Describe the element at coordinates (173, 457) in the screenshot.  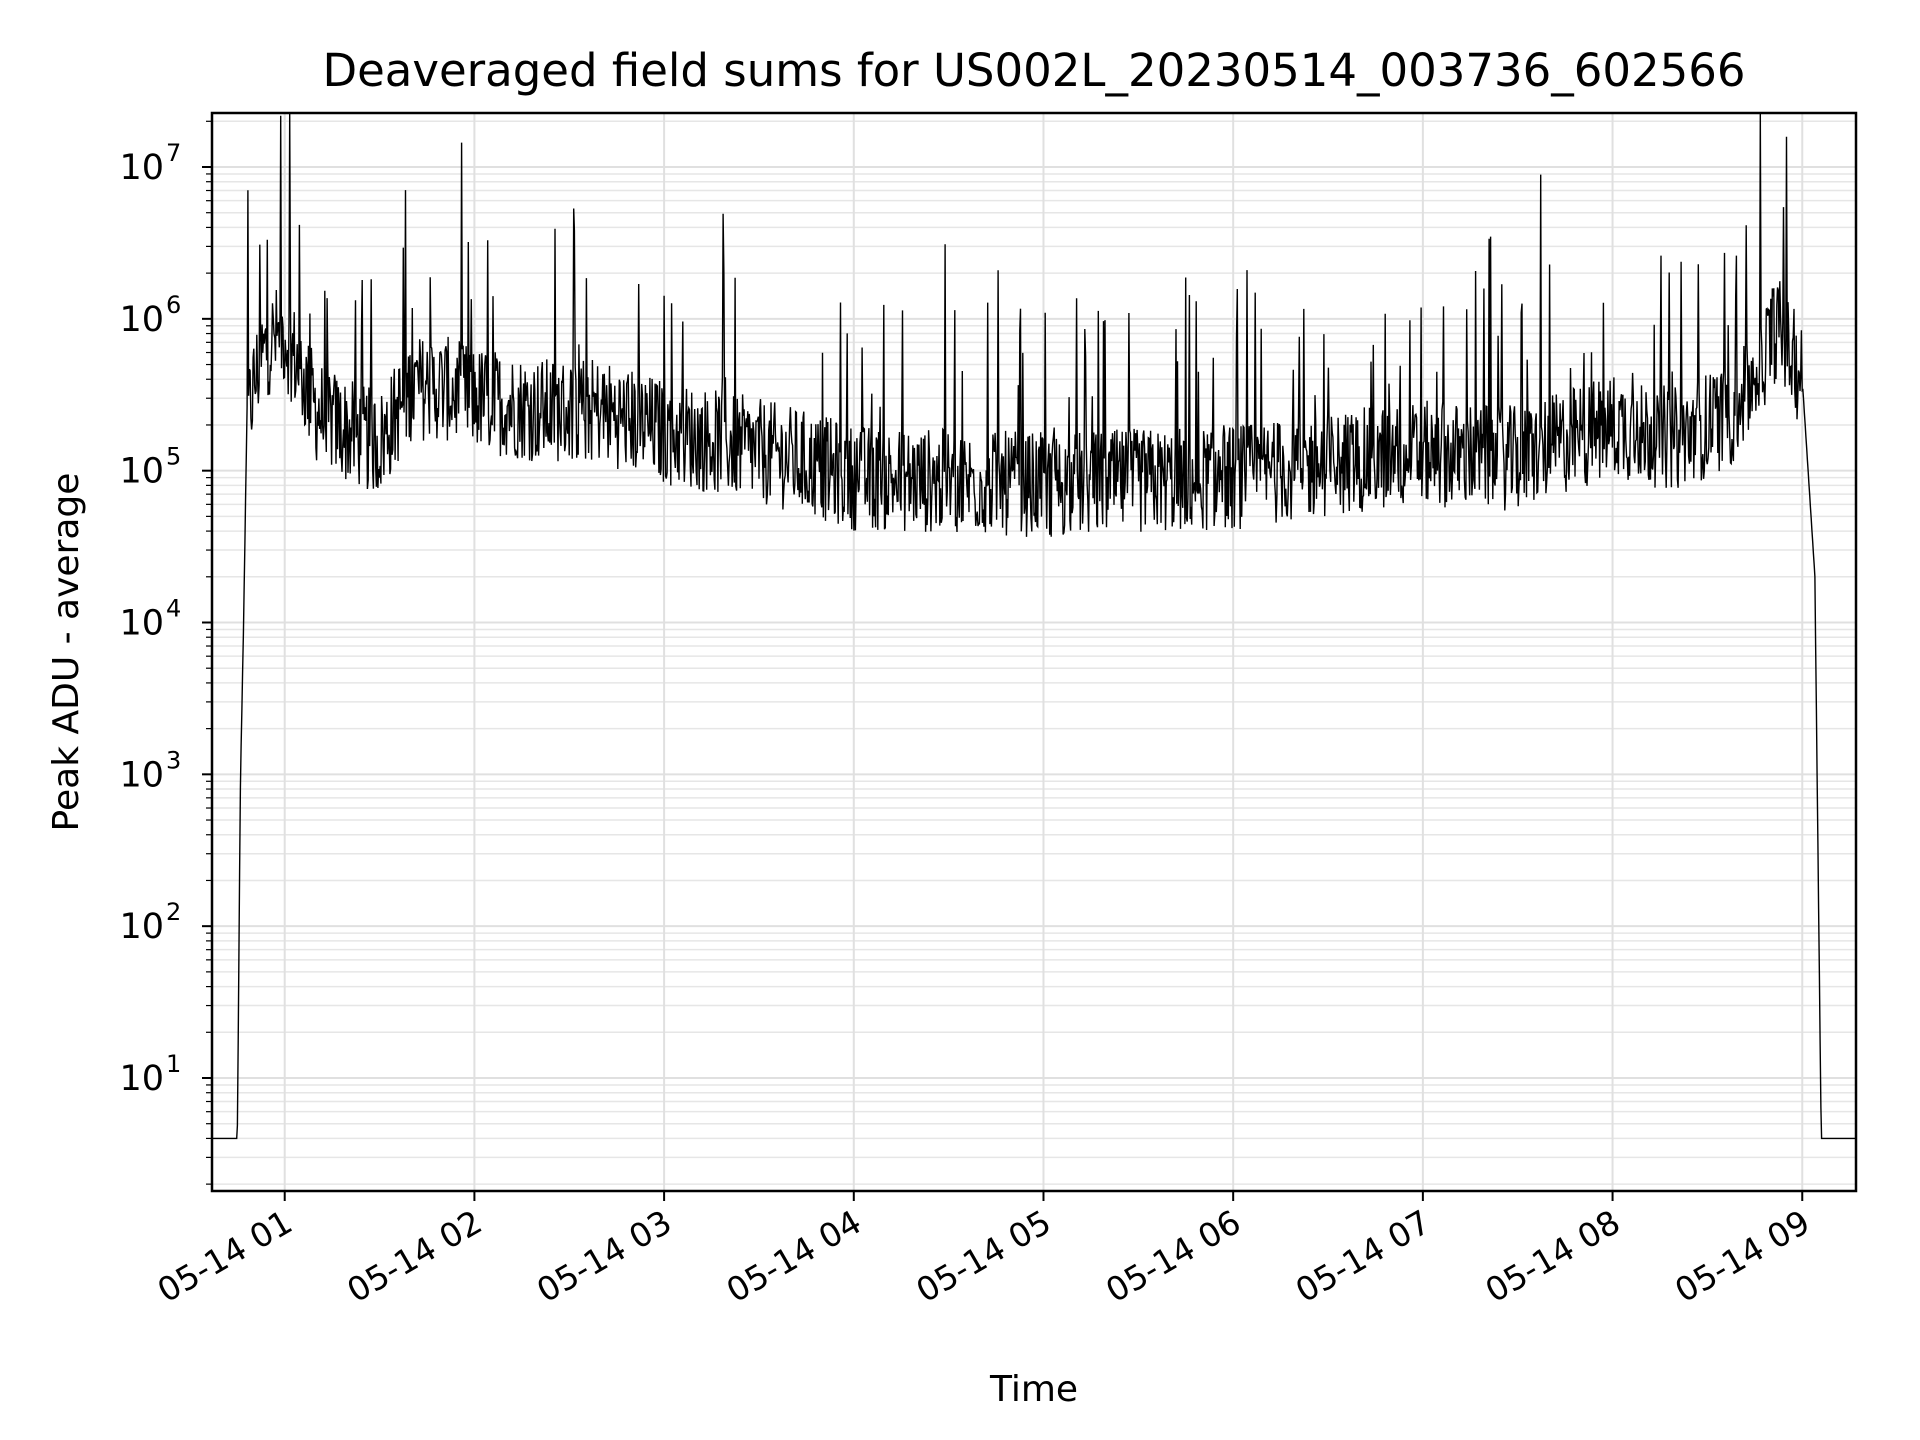
I see `y-tick-exponent: 5` at that location.